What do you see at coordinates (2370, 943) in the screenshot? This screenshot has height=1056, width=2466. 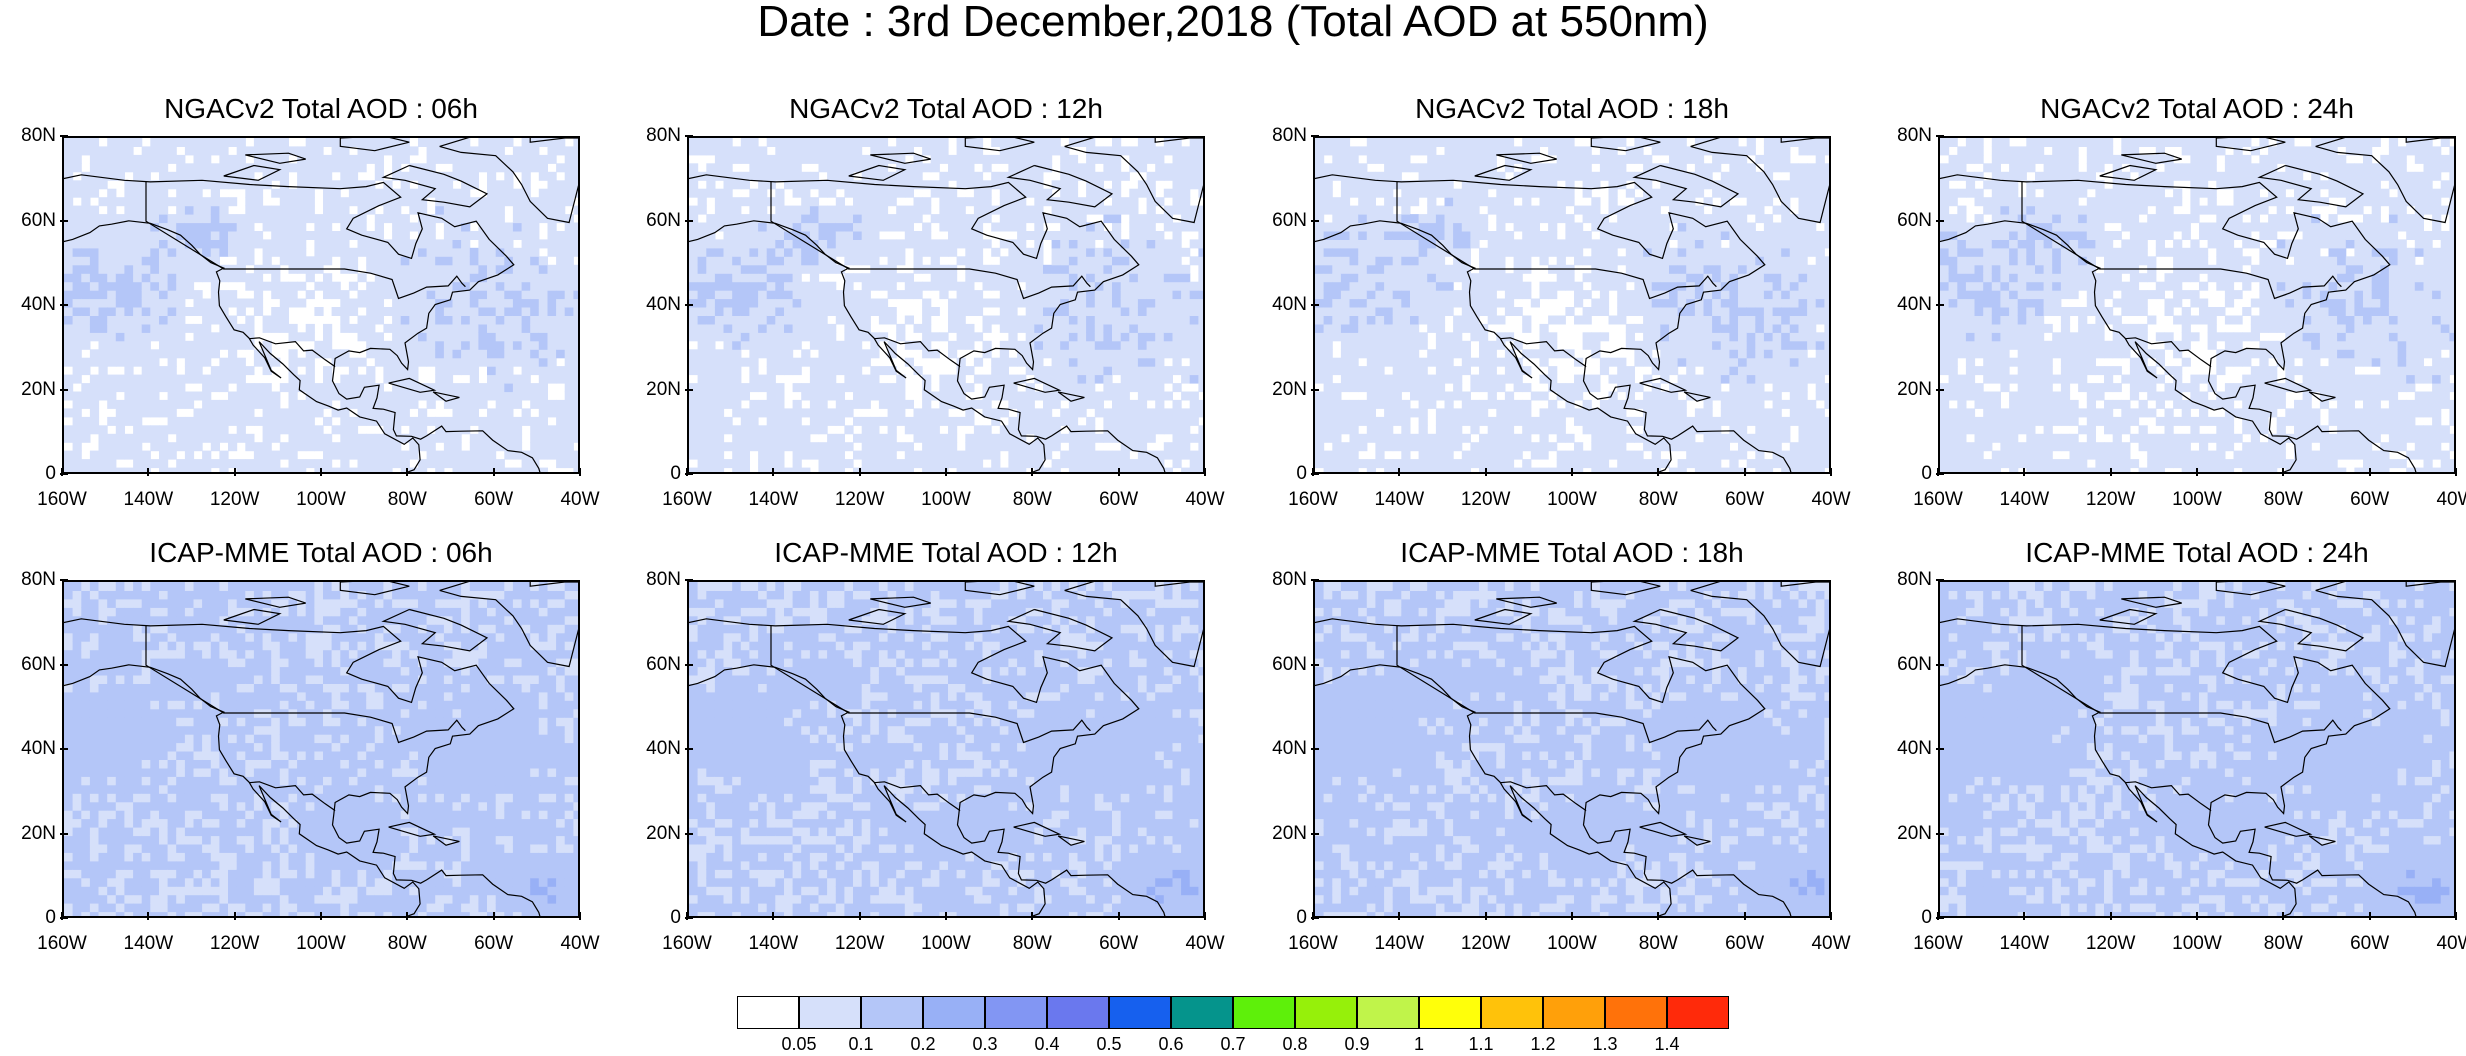 I see `x-tick-label: 60W` at bounding box center [2370, 943].